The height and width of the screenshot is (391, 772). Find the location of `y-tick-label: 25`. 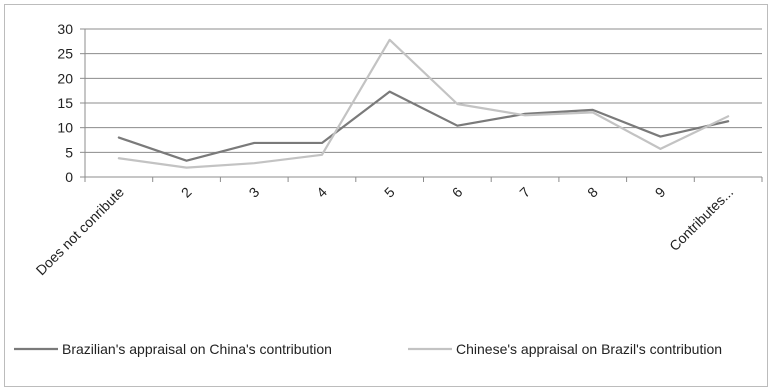

y-tick-label: 25 is located at coordinates (65, 54).